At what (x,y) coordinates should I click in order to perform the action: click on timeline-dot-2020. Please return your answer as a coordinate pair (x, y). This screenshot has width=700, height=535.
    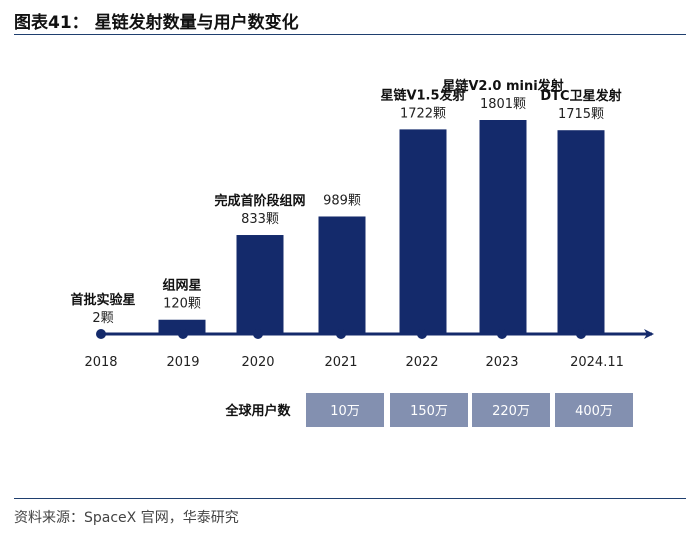
    Looking at the image, I should click on (258, 334).